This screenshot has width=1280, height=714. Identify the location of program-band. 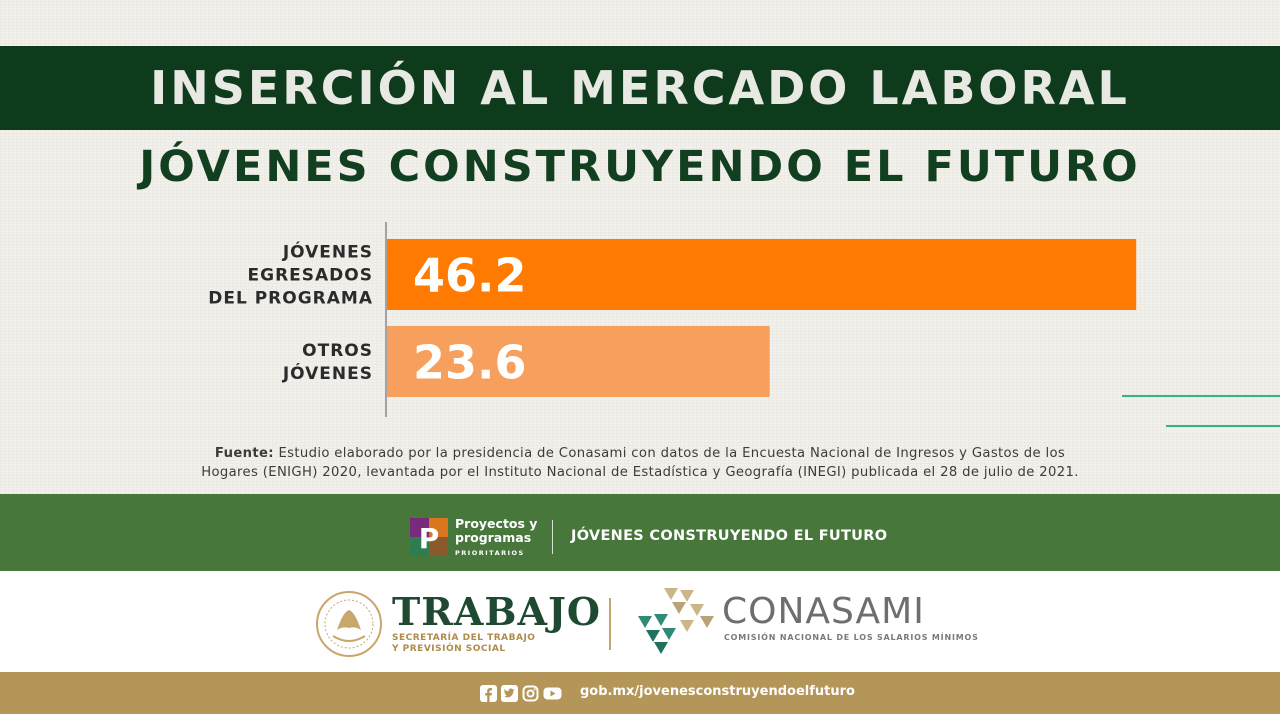
(640, 532).